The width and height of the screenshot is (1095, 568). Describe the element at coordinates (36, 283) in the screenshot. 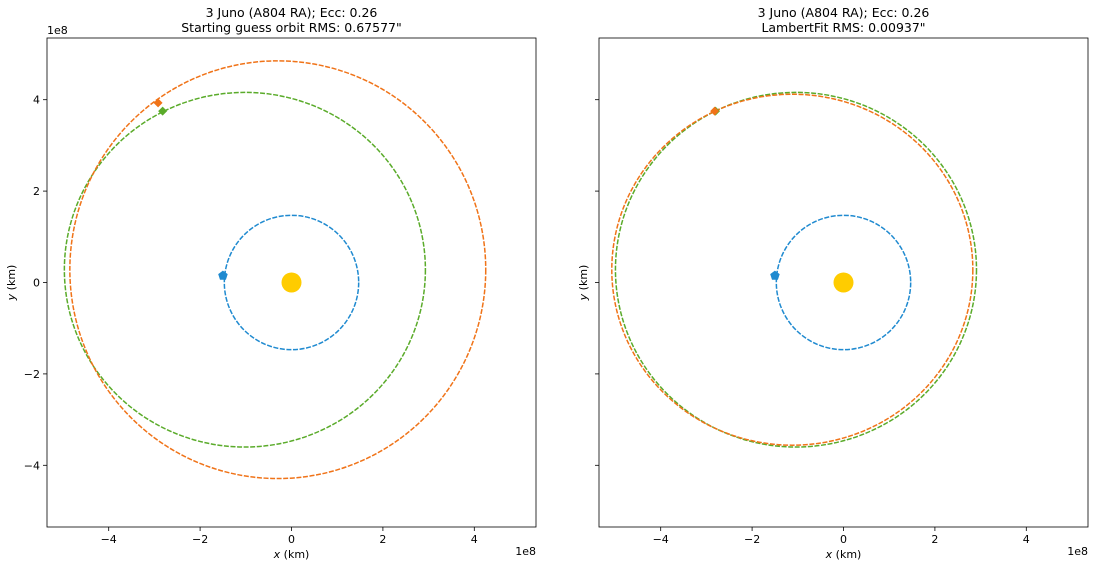

I see `y-tick-label: 0` at that location.